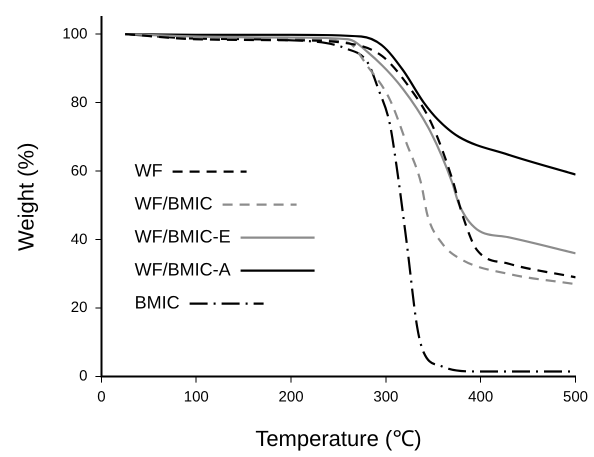 The height and width of the screenshot is (457, 594). What do you see at coordinates (291, 397) in the screenshot?
I see `x-tick-label: 200` at bounding box center [291, 397].